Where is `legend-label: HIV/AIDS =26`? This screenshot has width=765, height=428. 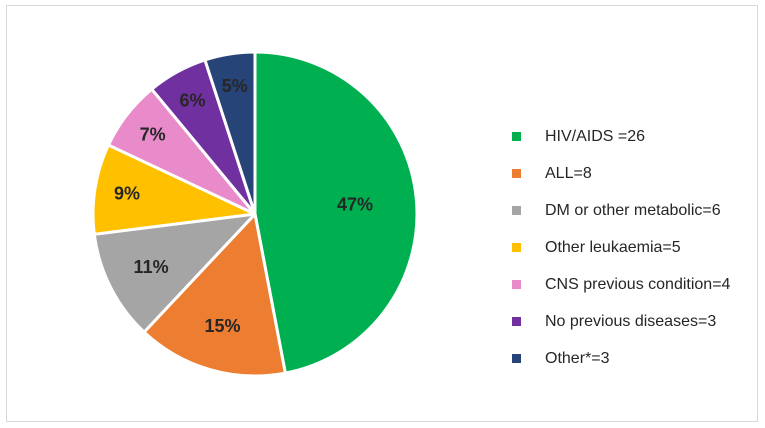
legend-label: HIV/AIDS =26 is located at coordinates (595, 136).